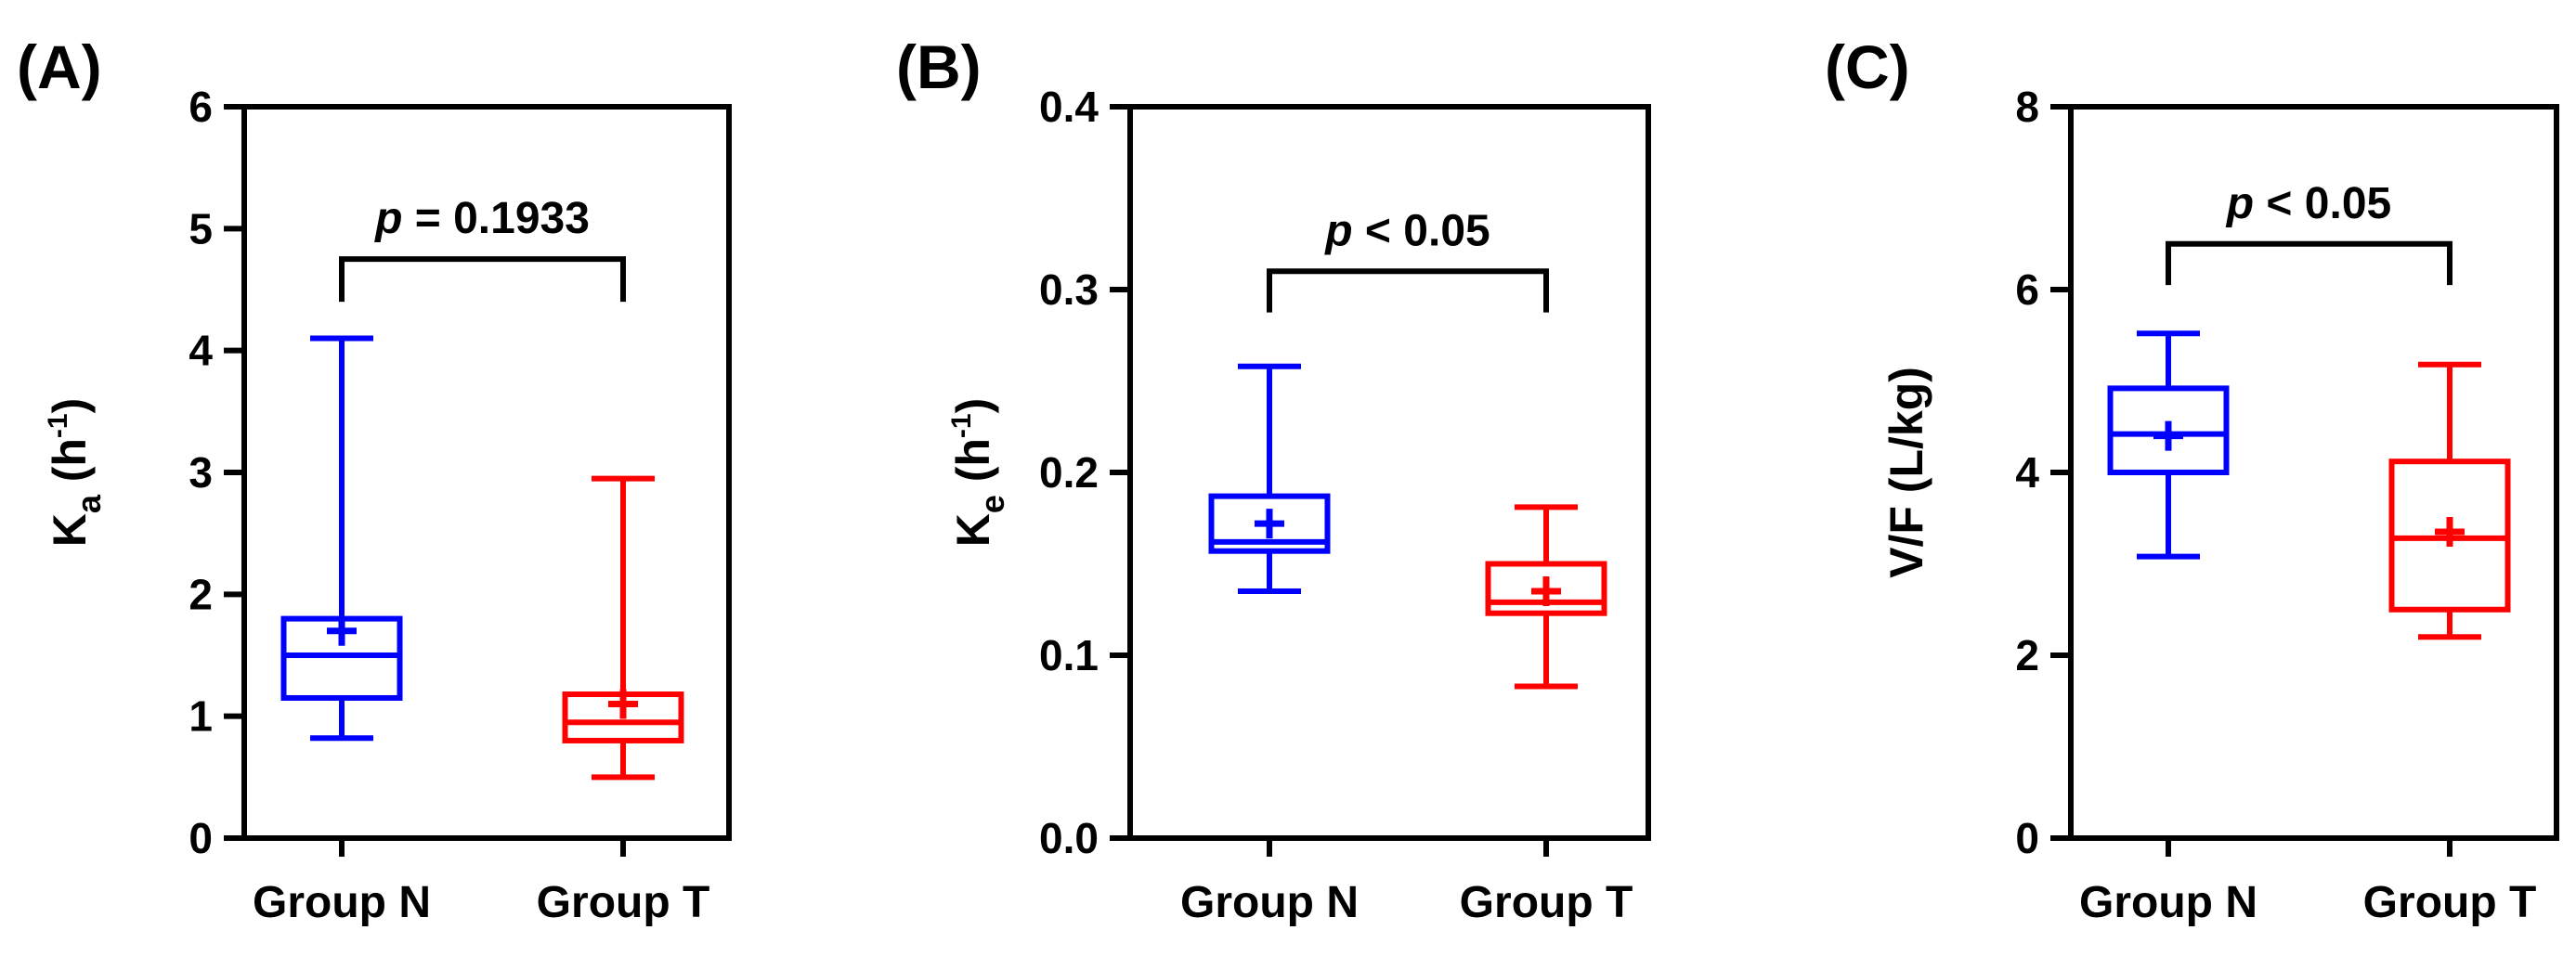  I want to click on panel-label: (C), so click(1868, 66).